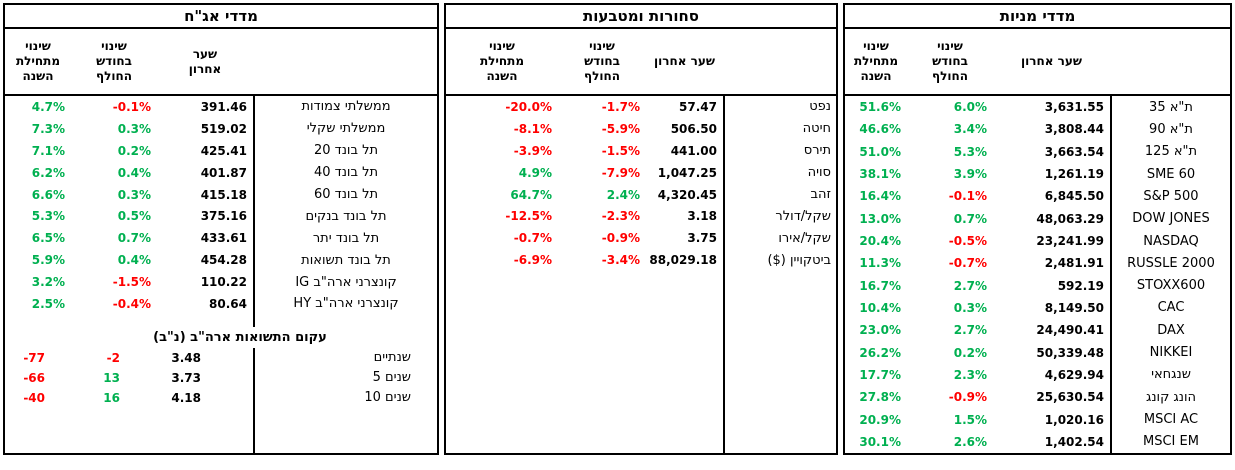  I want to click on month-change-cell: 0.5%, so click(114, 216).